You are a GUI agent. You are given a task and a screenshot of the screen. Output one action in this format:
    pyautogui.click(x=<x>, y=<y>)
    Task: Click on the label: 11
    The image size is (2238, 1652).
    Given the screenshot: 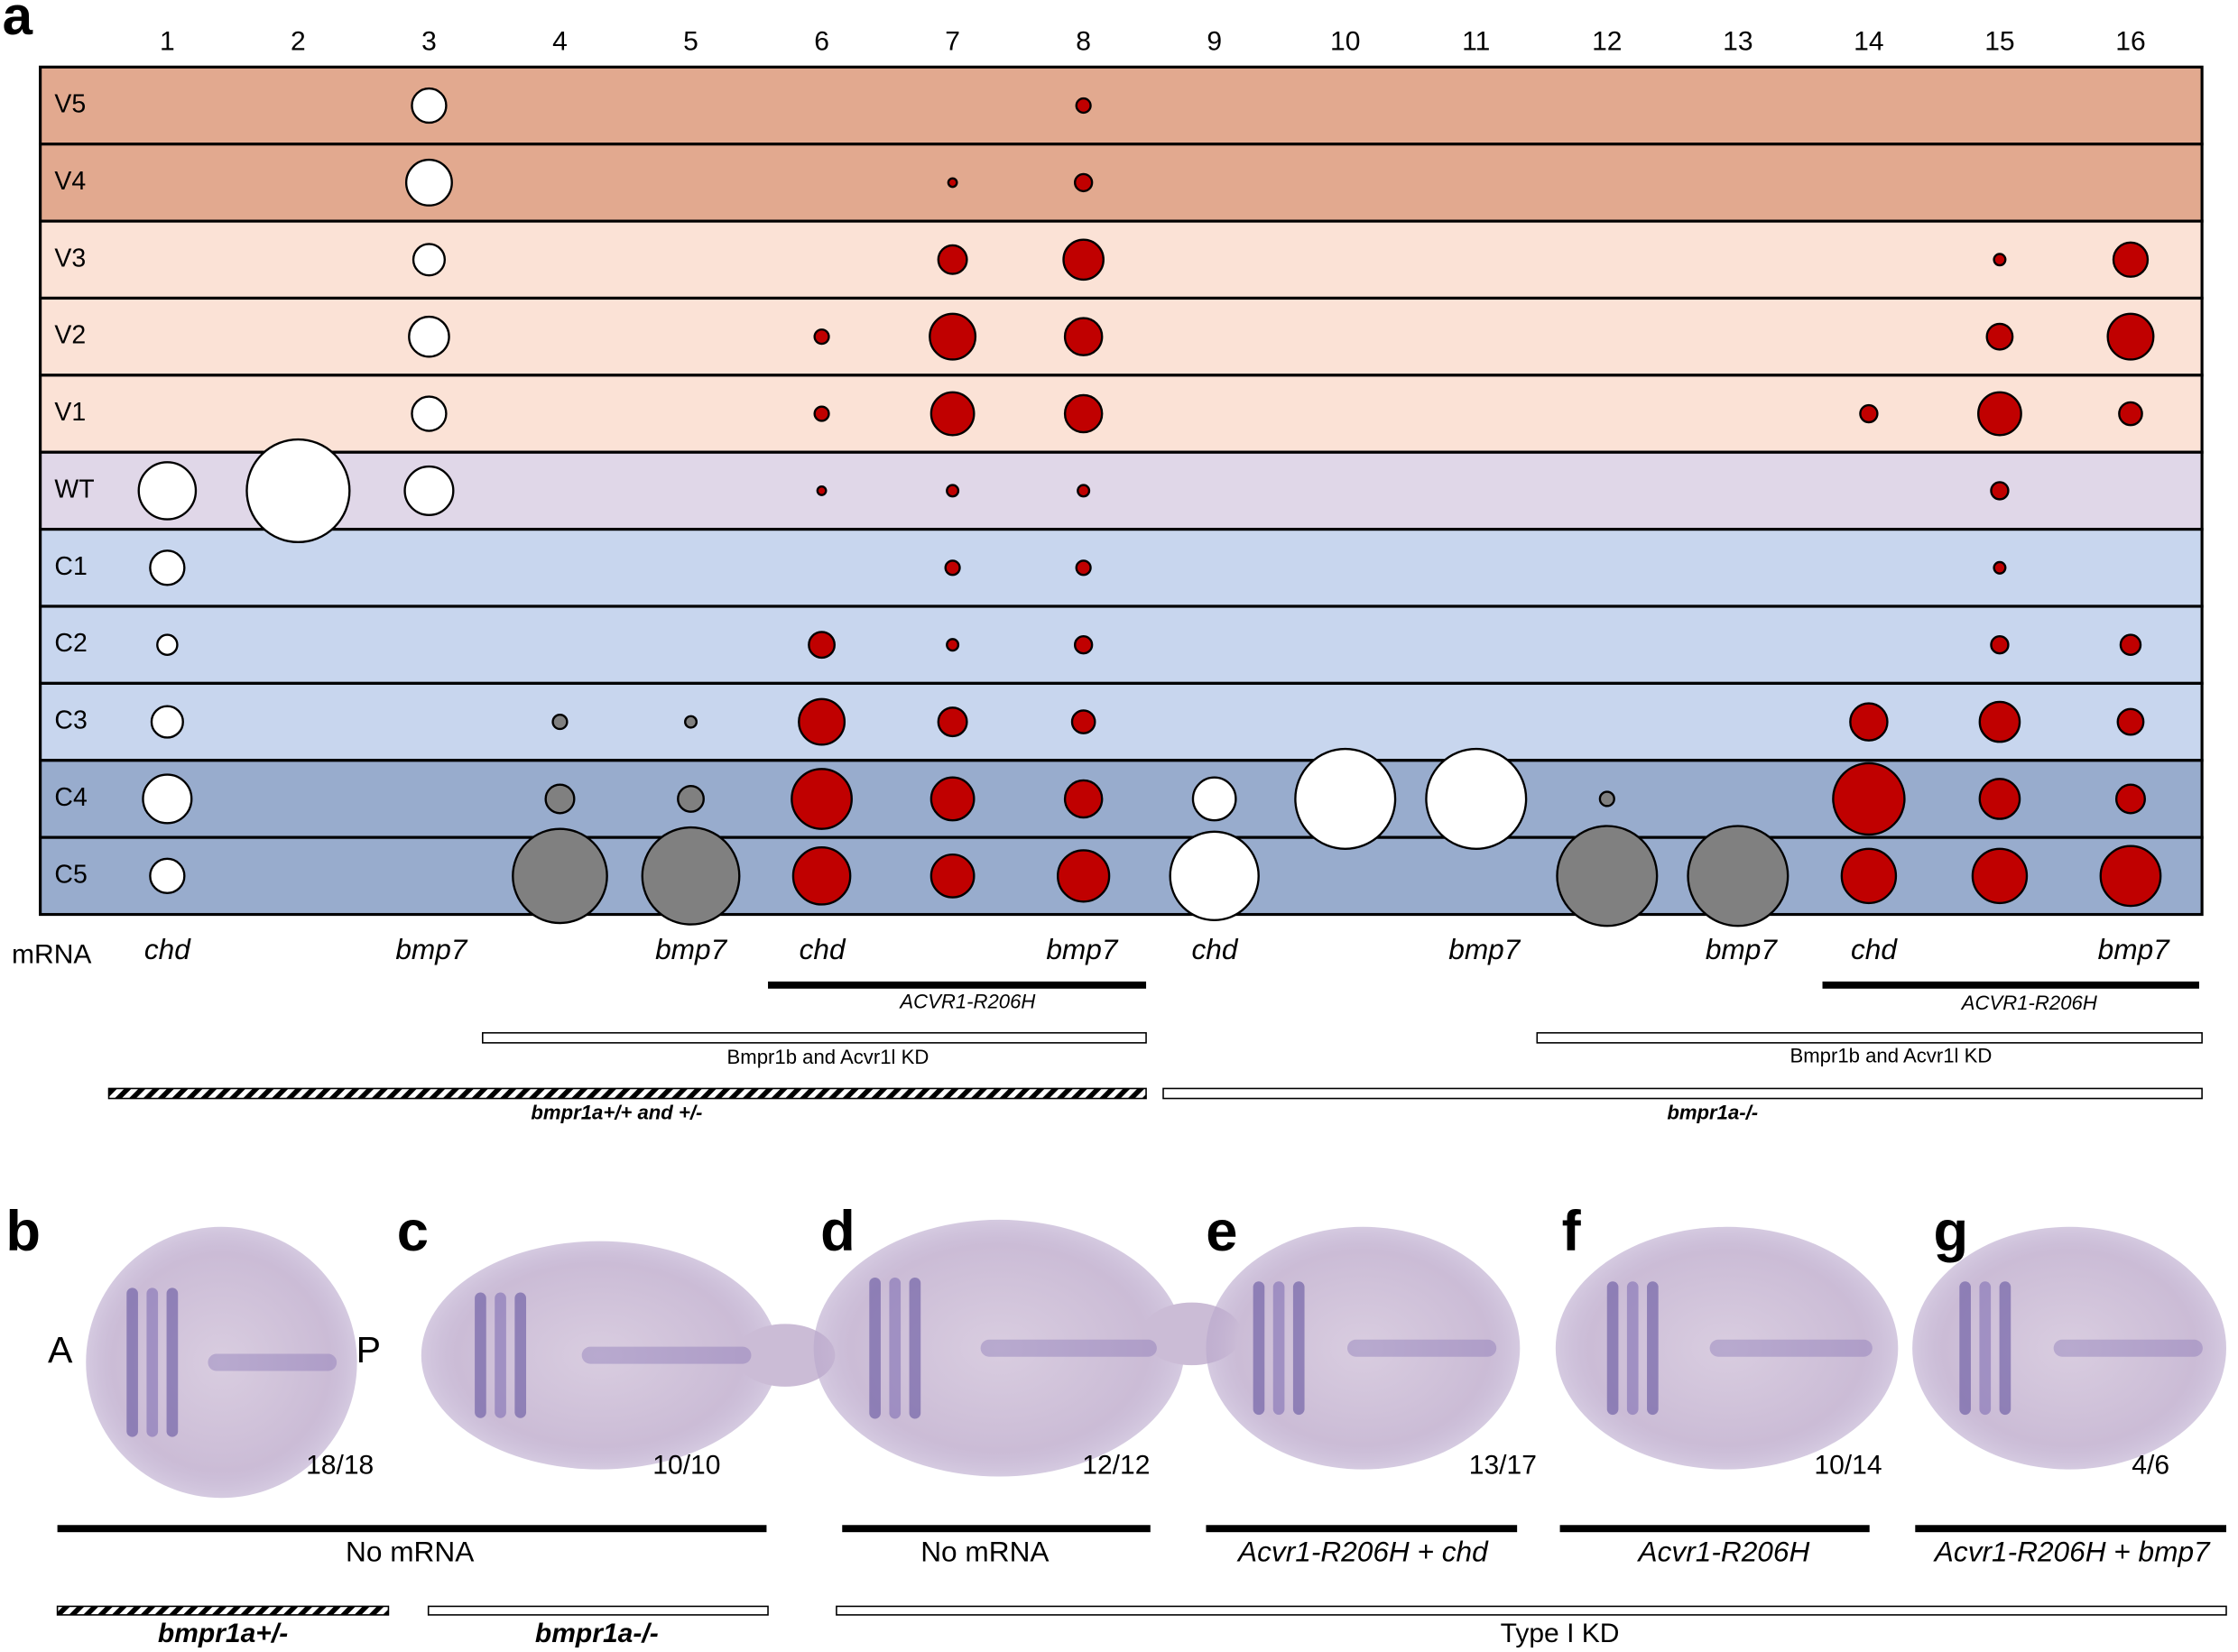 What is the action you would take?
    pyautogui.click(x=1476, y=41)
    